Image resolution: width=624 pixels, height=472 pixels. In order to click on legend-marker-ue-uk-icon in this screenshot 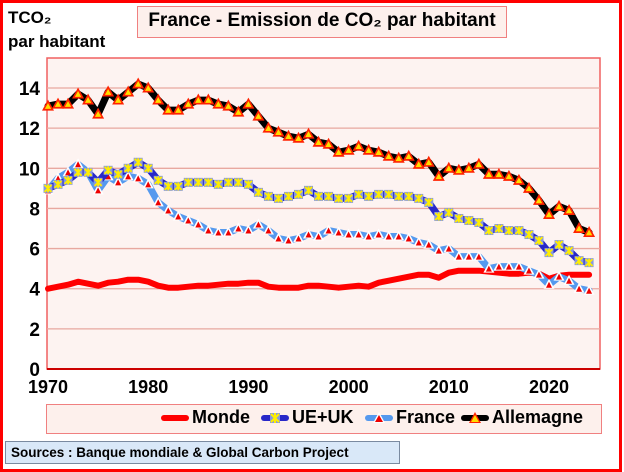, I will do `click(275, 417)`.